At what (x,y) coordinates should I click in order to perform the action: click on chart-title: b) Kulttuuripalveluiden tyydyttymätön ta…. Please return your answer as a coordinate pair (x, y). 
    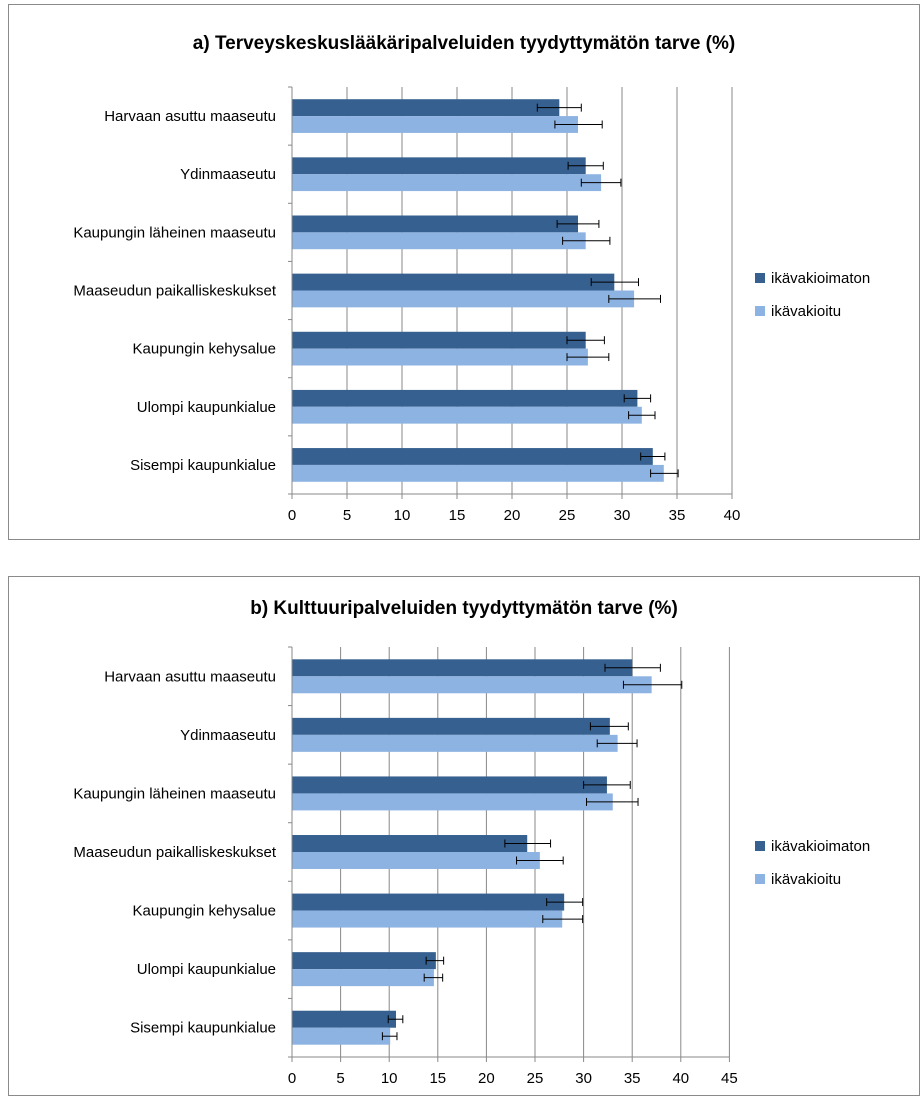
    Looking at the image, I should click on (464, 608).